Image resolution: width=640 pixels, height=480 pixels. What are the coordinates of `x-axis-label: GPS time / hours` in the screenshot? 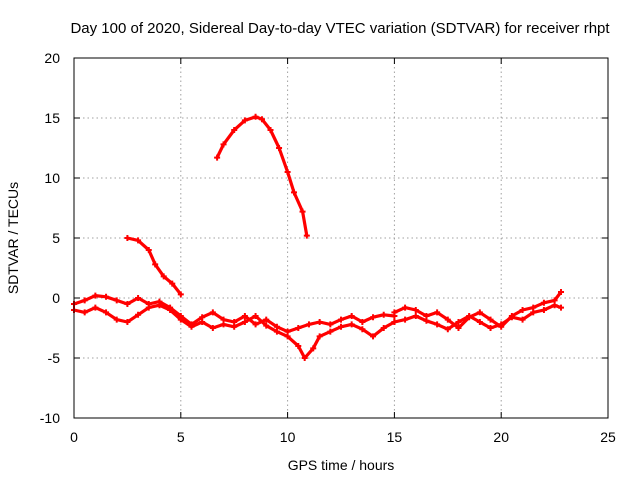 It's located at (341, 465).